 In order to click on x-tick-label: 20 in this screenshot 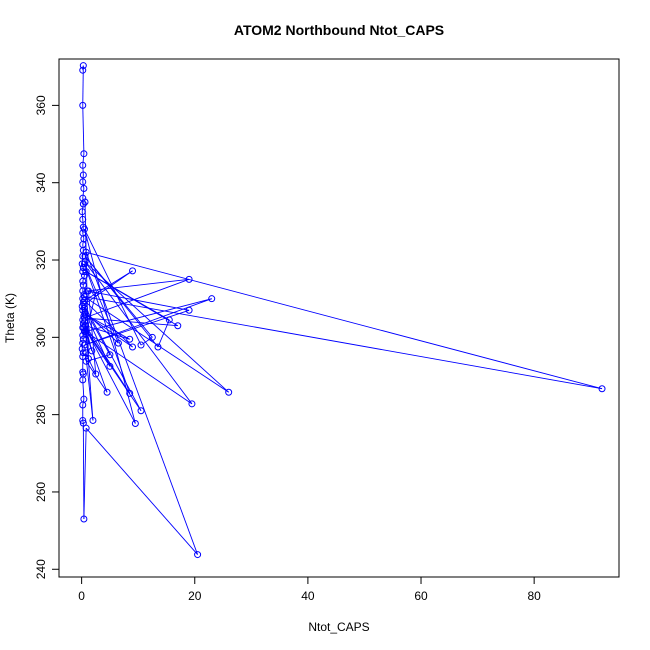, I will do `click(195, 596)`.